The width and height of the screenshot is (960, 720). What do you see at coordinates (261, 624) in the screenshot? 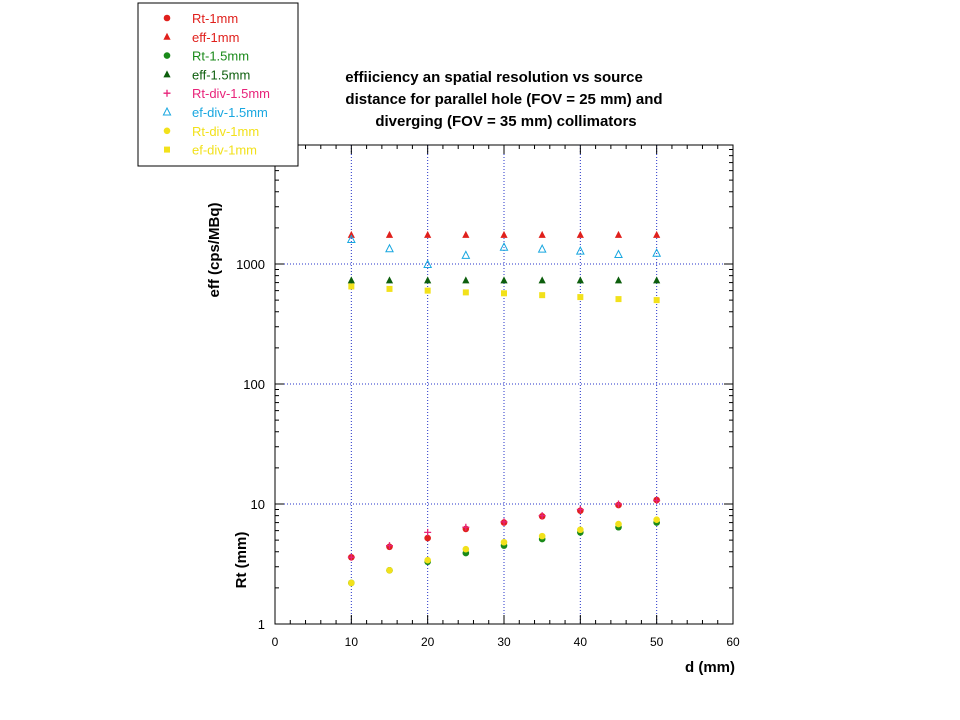
I see `y-tick-label: 1` at bounding box center [261, 624].